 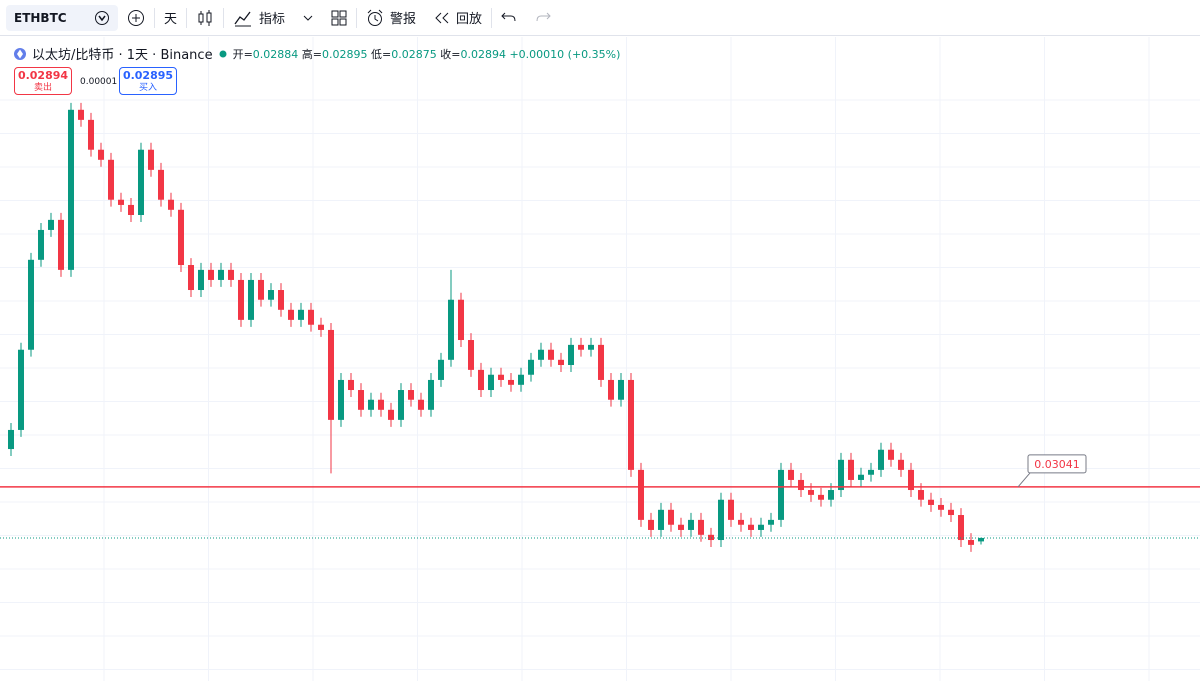 What do you see at coordinates (543, 18) in the screenshot?
I see `redo-button` at bounding box center [543, 18].